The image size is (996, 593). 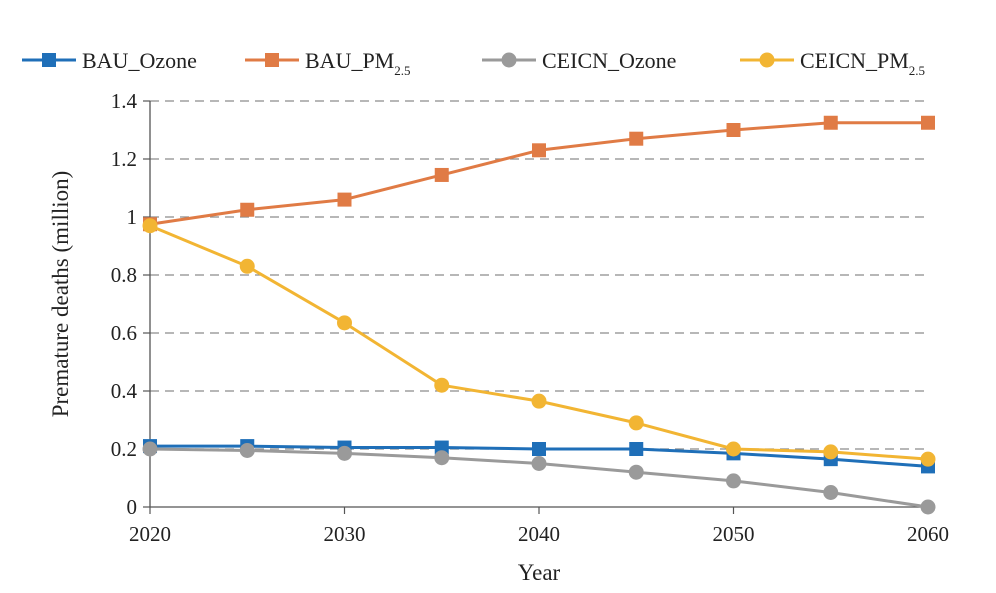 I want to click on x-tick-label: 2040, so click(x=539, y=534).